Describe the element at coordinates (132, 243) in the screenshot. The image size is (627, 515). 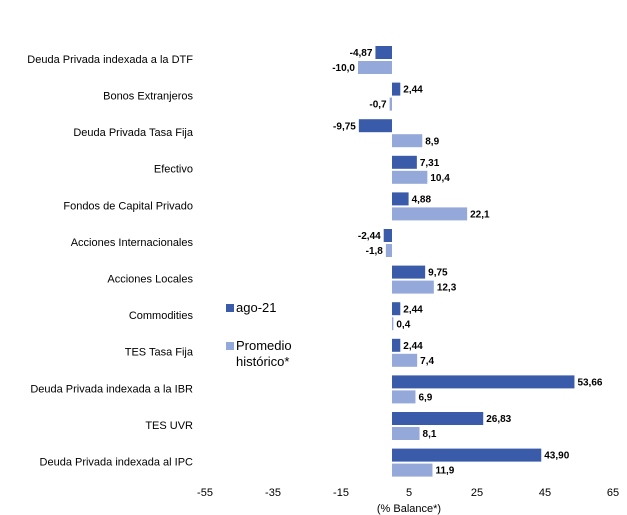
I see `category-label: Acciones Internacionales` at that location.